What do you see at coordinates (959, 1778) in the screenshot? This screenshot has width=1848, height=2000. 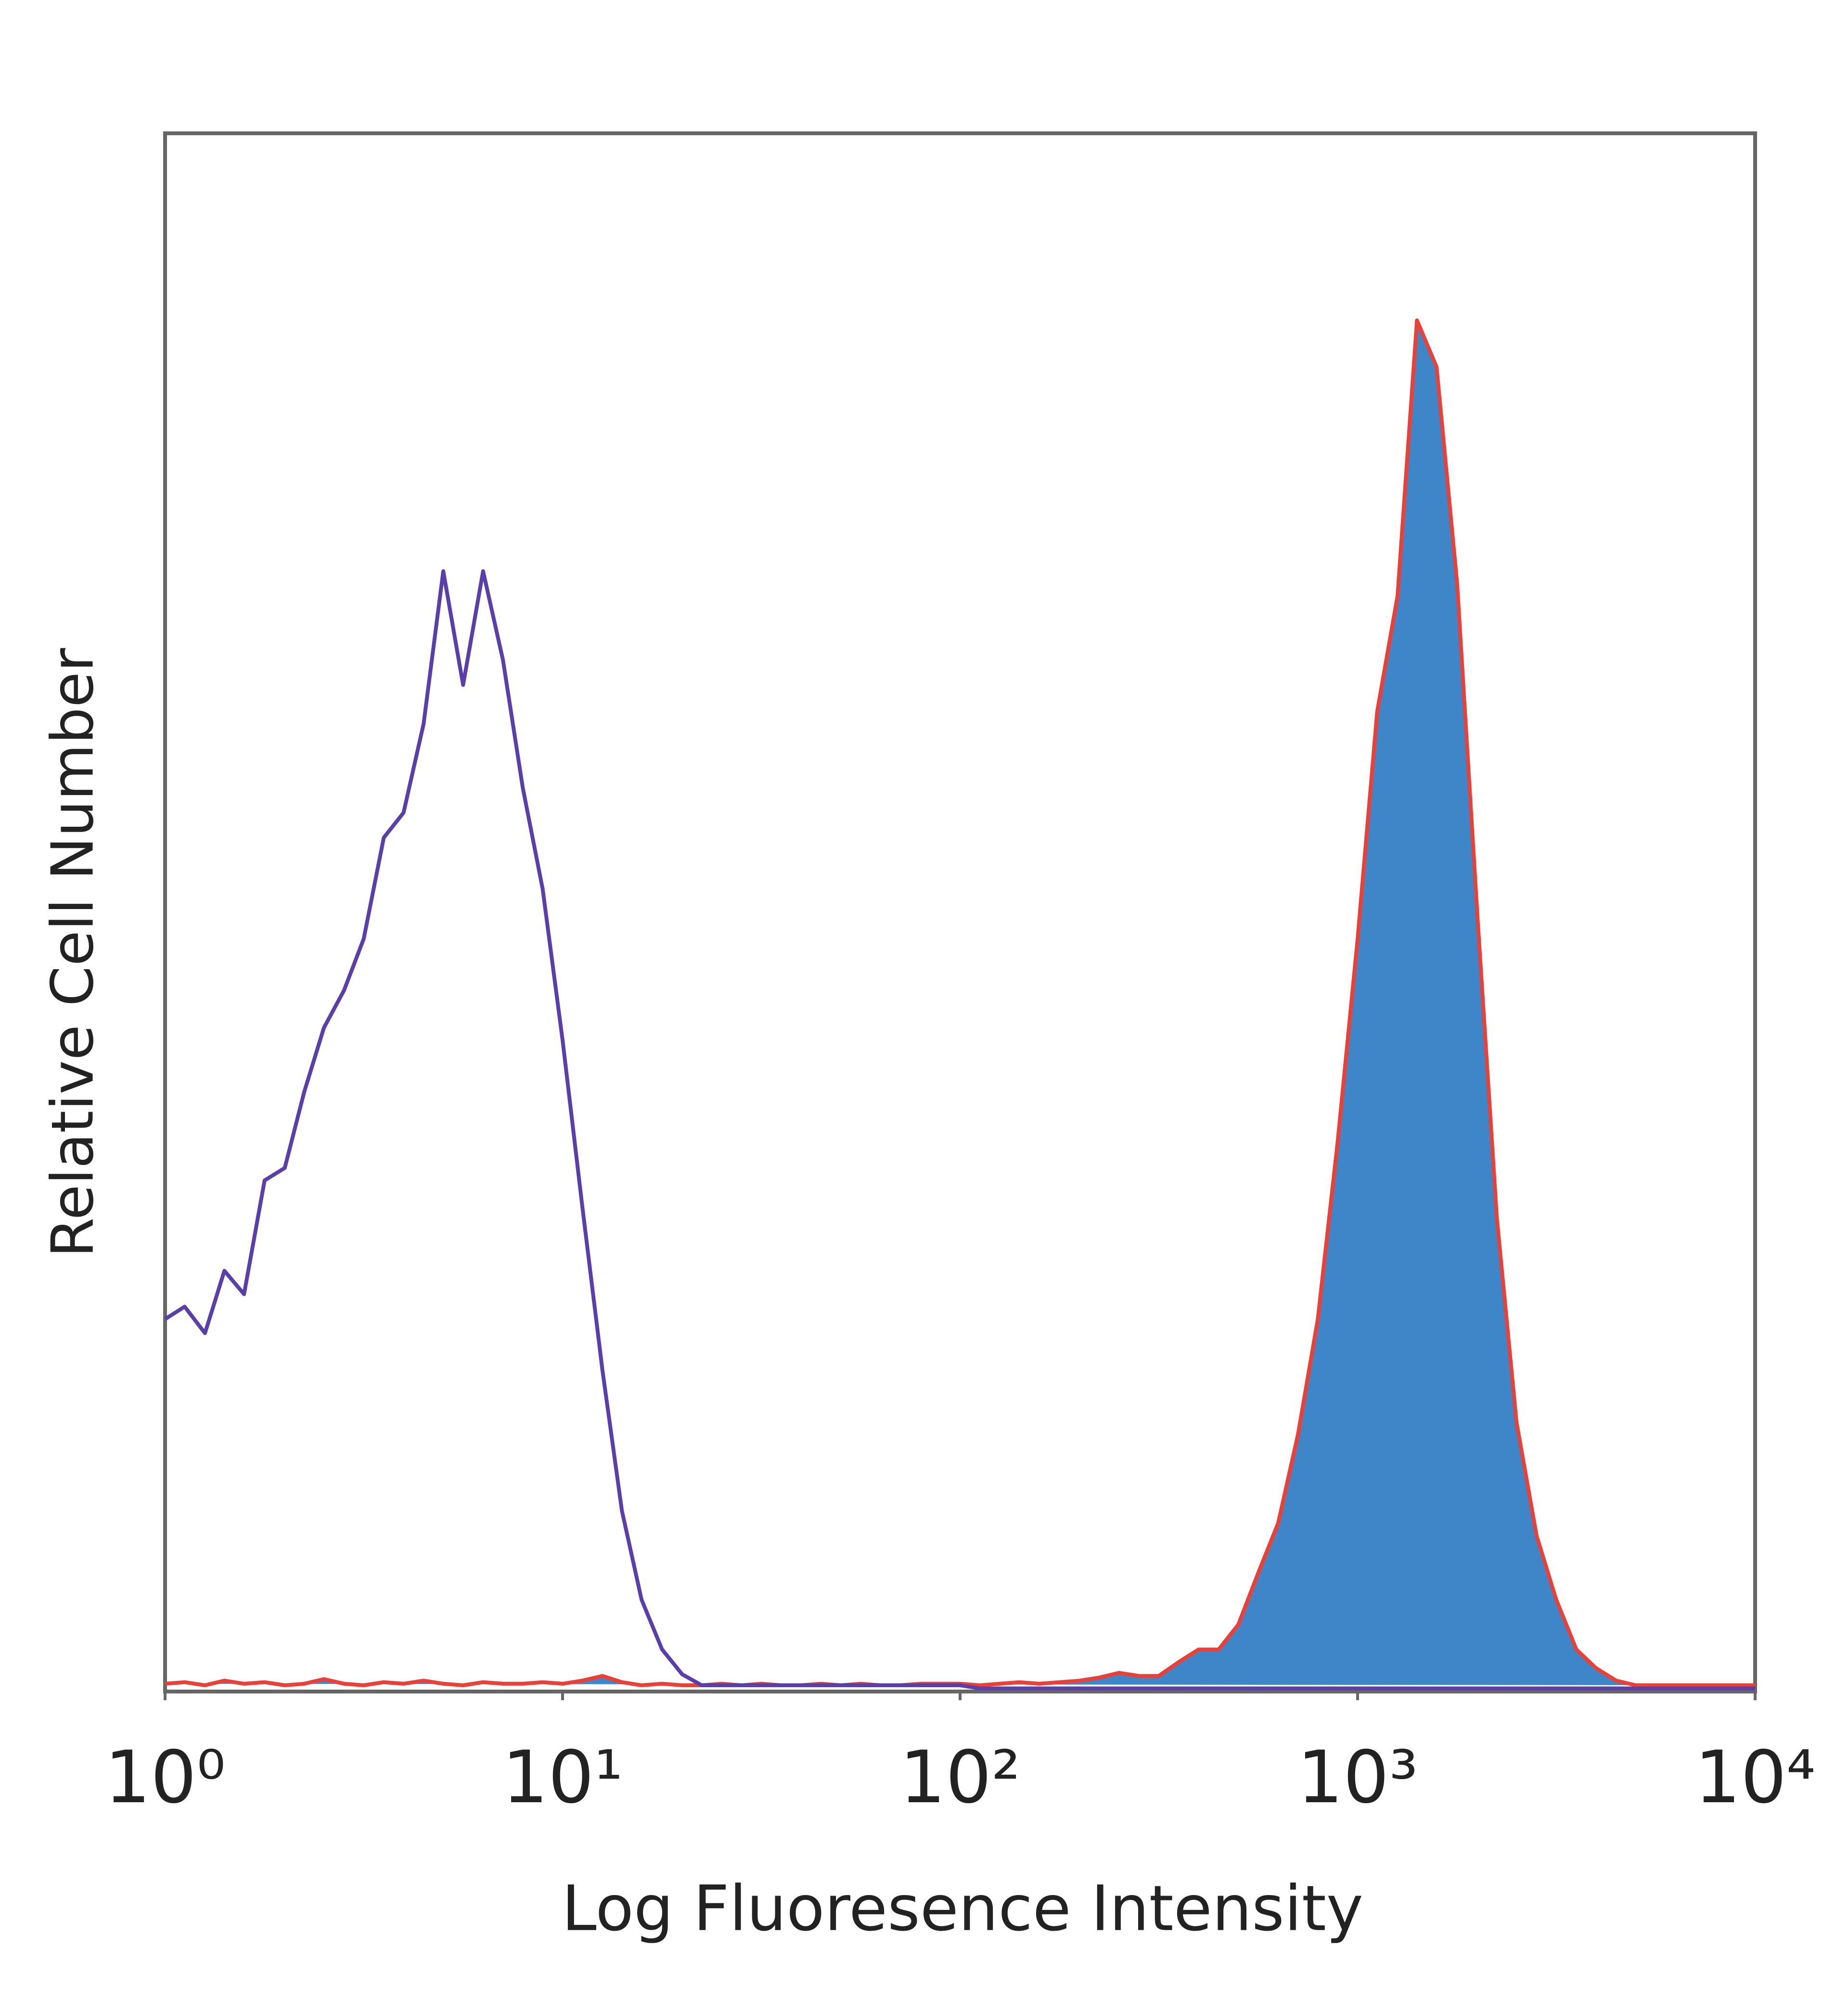 I see `x-tick-label: 10²` at bounding box center [959, 1778].